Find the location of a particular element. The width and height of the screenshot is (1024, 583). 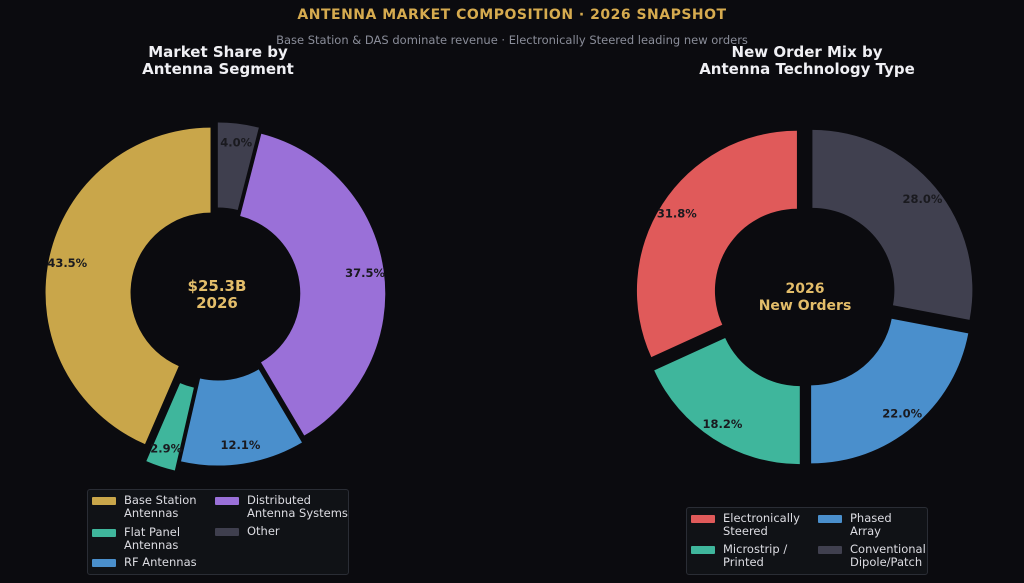

donut1-data-label-1: 18.2% is located at coordinates (723, 424).